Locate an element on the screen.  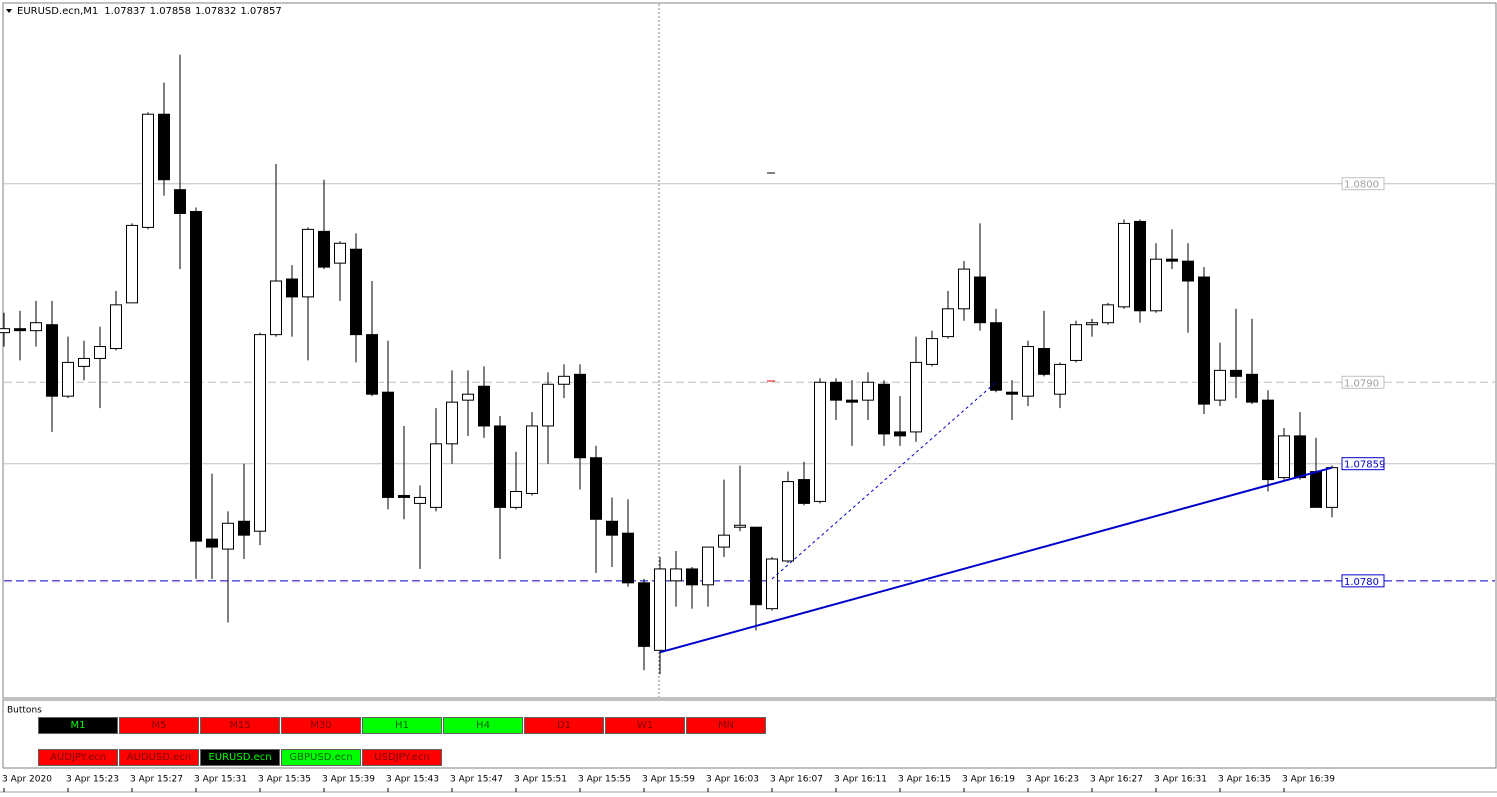
panel-button: EURUSD.ecn is located at coordinates (240, 757).